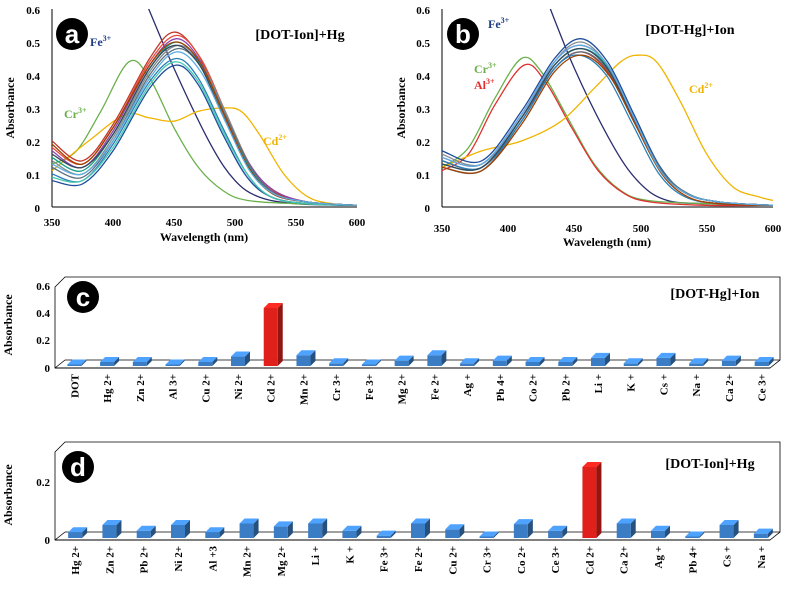 This screenshot has height=594, width=789. What do you see at coordinates (299, 35) in the screenshot?
I see `panel-a-corner-title: [DOT-Ion]+Hg` at bounding box center [299, 35].